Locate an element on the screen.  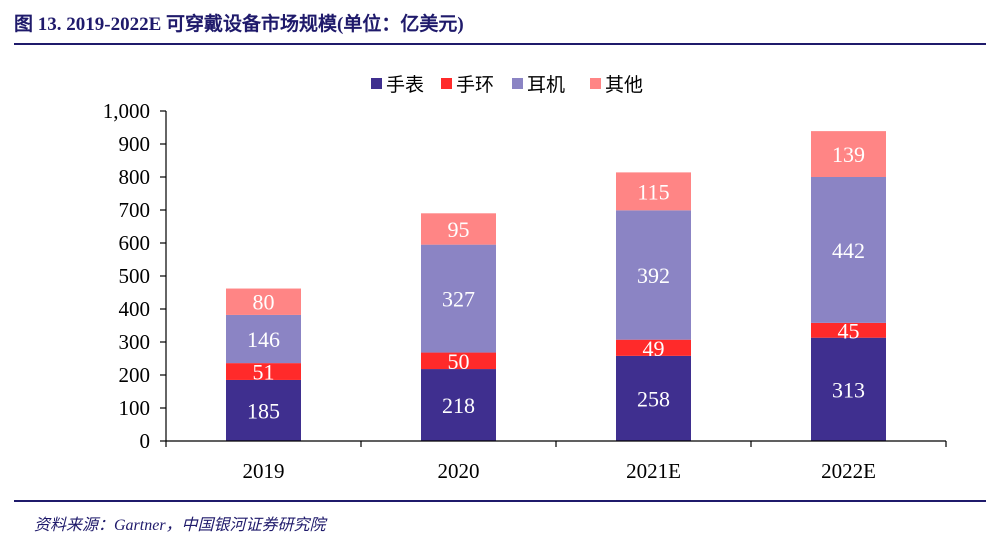
data-label: 258 is located at coordinates (653, 398).